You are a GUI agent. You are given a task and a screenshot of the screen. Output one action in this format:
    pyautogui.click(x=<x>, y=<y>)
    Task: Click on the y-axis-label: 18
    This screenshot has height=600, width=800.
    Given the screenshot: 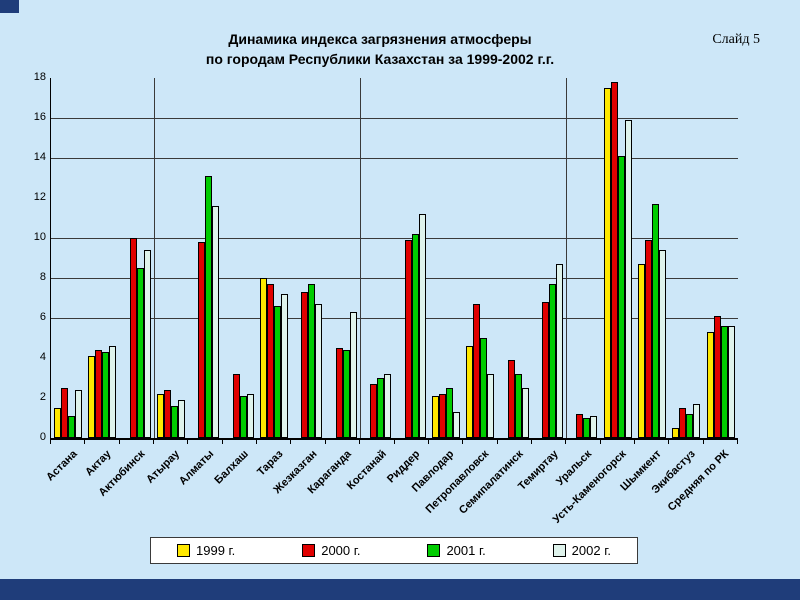 What is the action you would take?
    pyautogui.click(x=39, y=77)
    